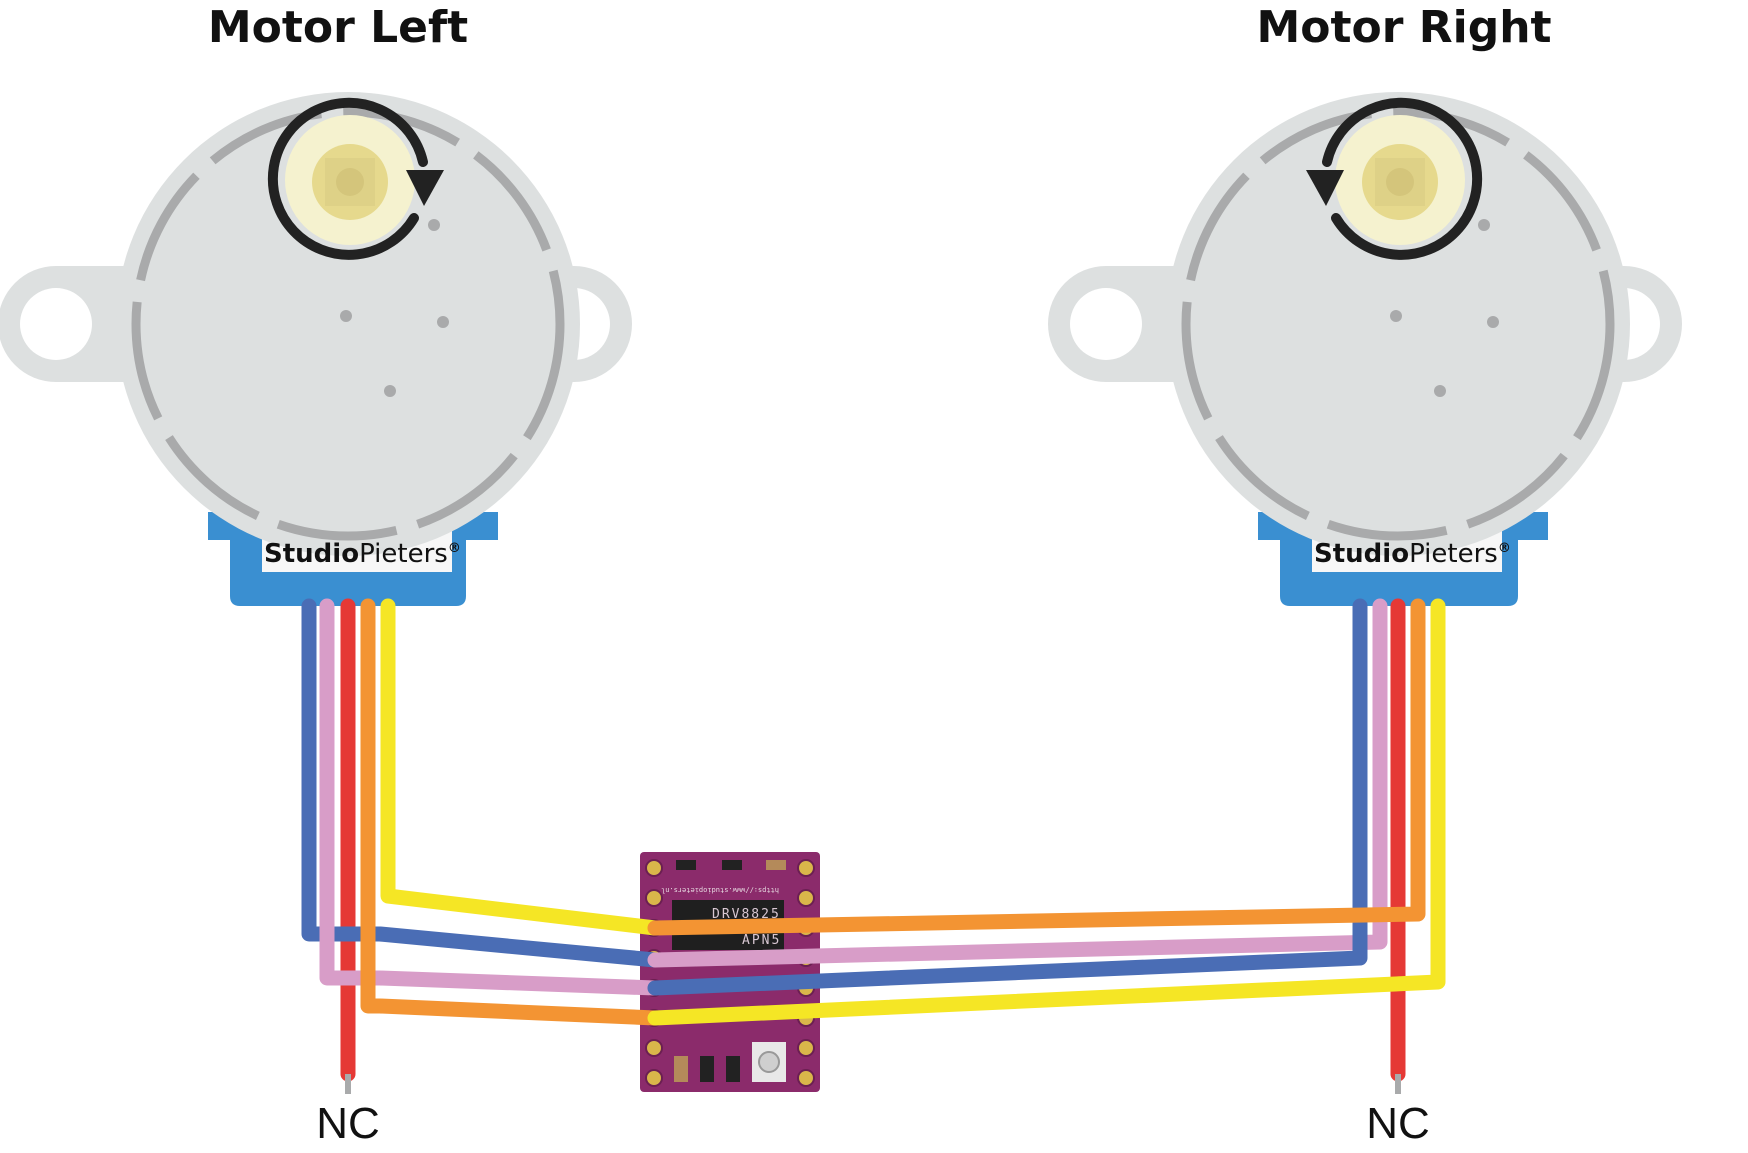  What do you see at coordinates (720, 890) in the screenshot?
I see `driver-url: https://www.studiopieters.nl` at bounding box center [720, 890].